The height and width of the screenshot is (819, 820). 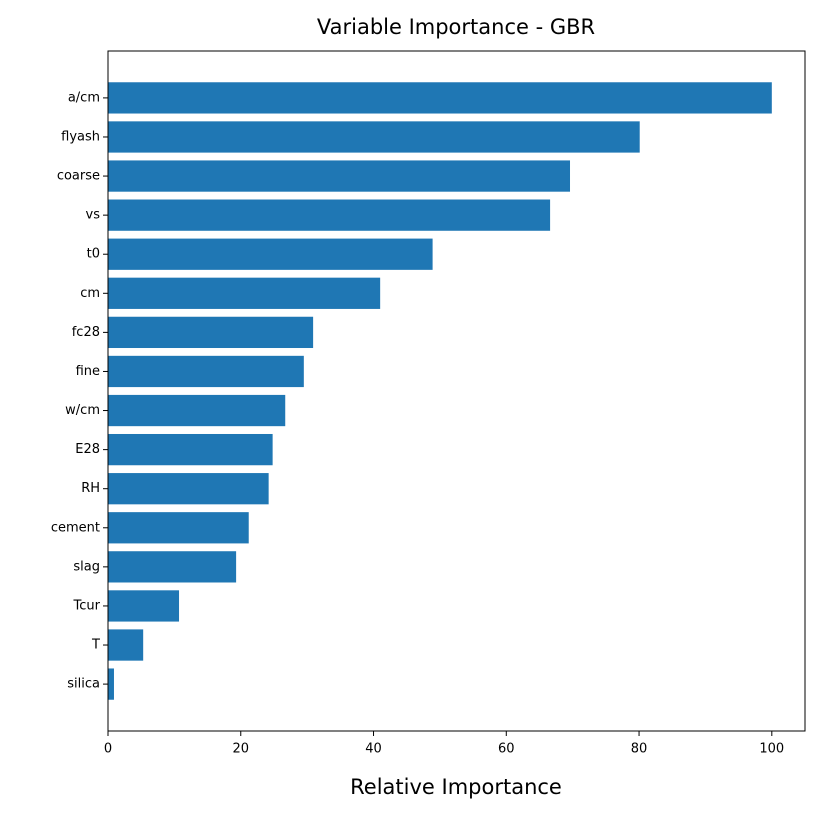 What do you see at coordinates (373, 749) in the screenshot?
I see `x-tick-label: 40` at bounding box center [373, 749].